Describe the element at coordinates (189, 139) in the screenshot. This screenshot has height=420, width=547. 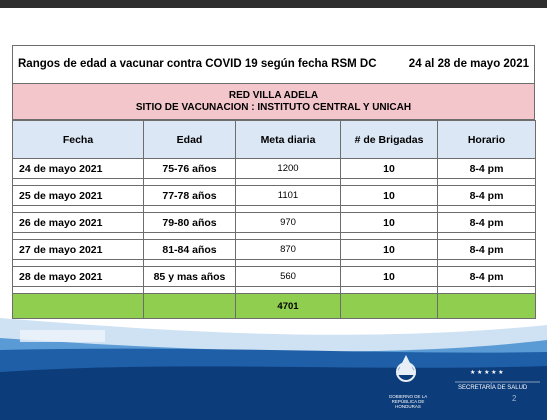
I see `column-header: Edad` at that location.